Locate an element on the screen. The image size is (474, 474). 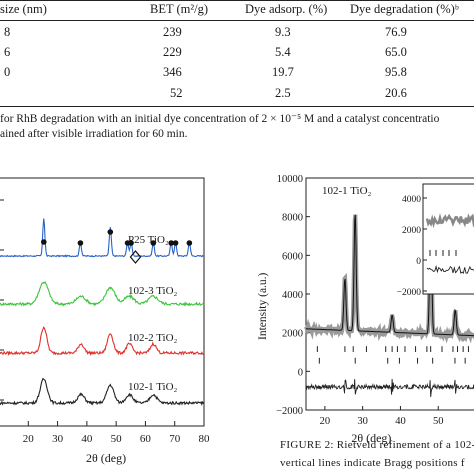
difference-curve is located at coordinates (389, 387).